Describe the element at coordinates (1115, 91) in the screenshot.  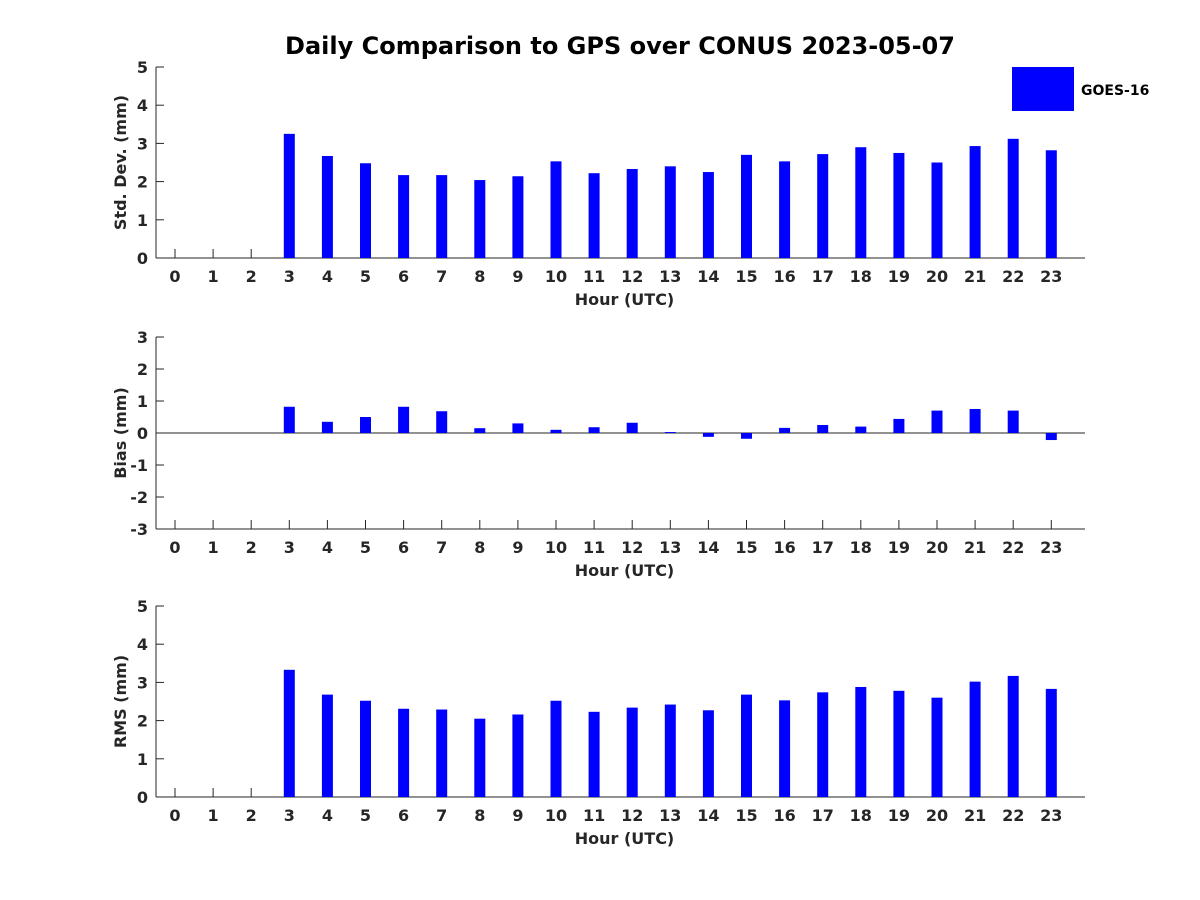
I see `legend-label: GOES-16` at that location.